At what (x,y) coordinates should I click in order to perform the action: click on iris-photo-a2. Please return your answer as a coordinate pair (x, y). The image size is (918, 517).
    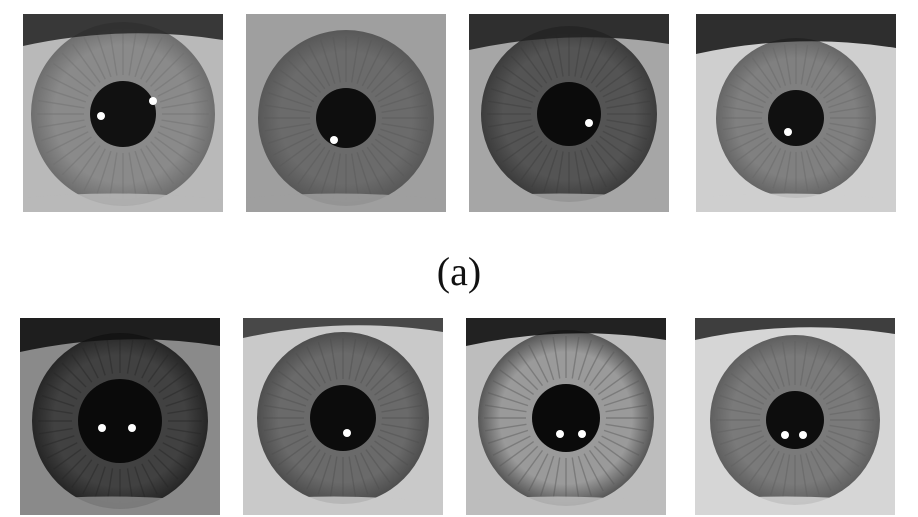
    Looking at the image, I should click on (346, 113).